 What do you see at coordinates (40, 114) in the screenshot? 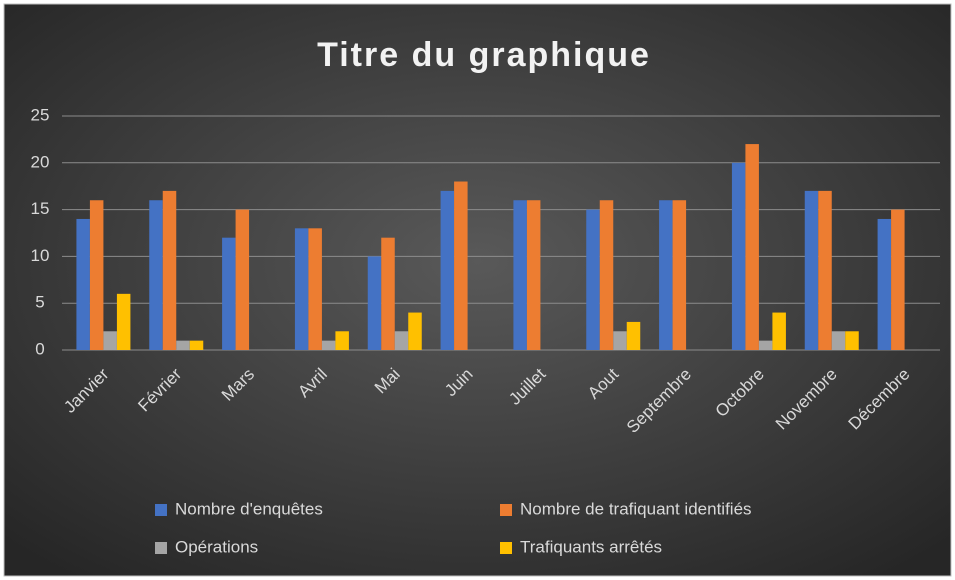
I see `y-tick-label: 25` at bounding box center [40, 114].